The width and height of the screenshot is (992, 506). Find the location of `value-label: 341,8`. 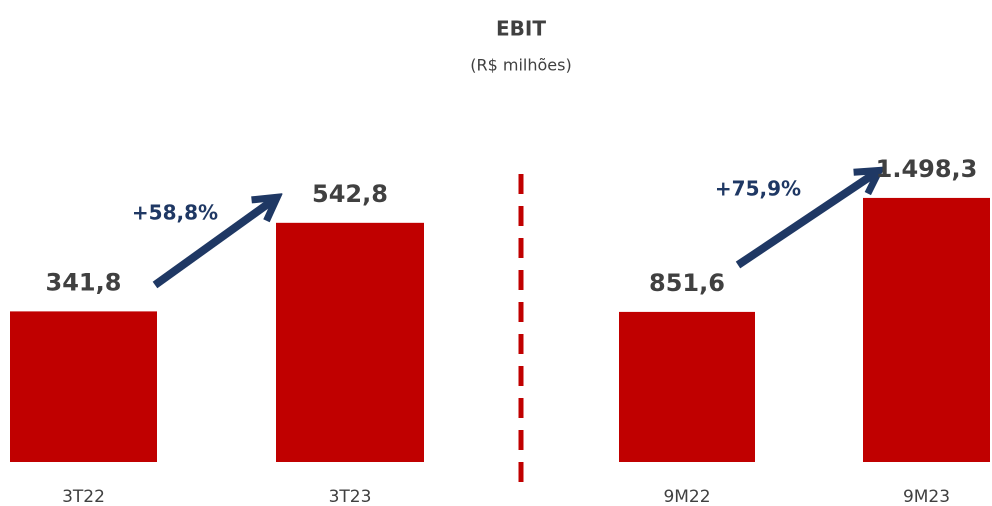

value-label: 341,8 is located at coordinates (84, 282).